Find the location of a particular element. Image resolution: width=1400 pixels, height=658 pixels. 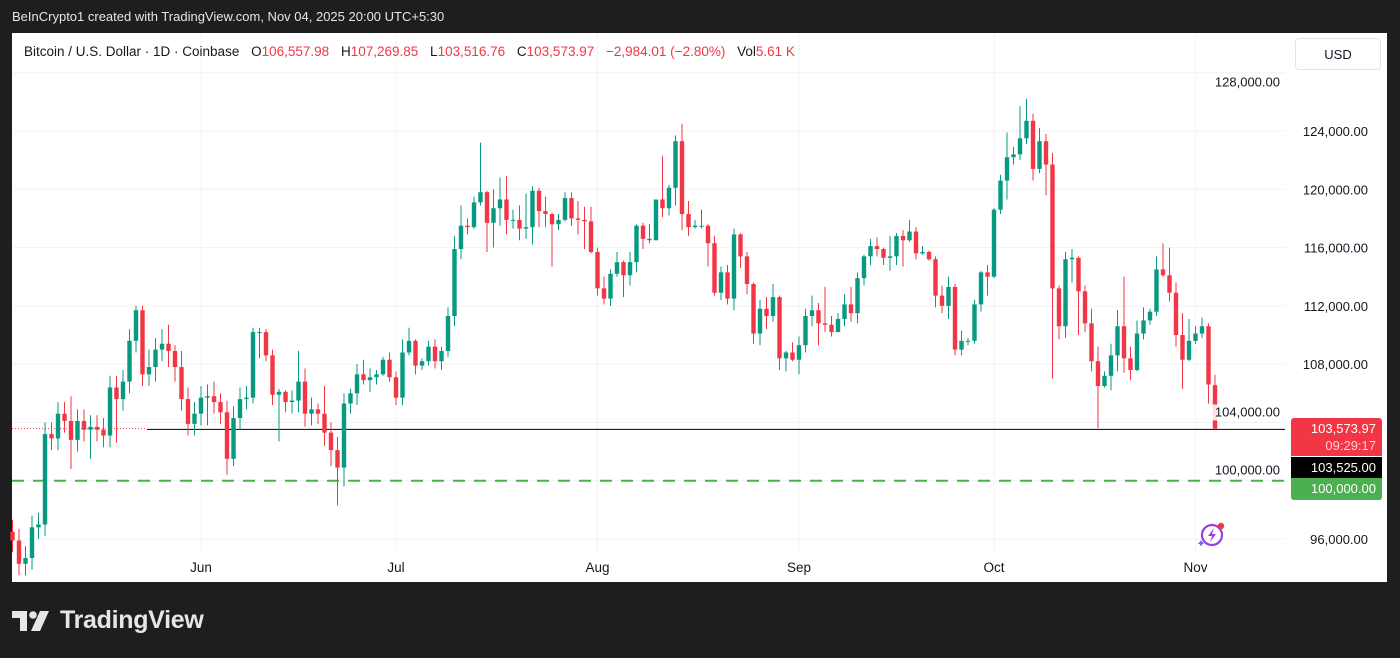

time-axis: Jun Jul Aug Sep Oct Nov is located at coordinates (699, 567).